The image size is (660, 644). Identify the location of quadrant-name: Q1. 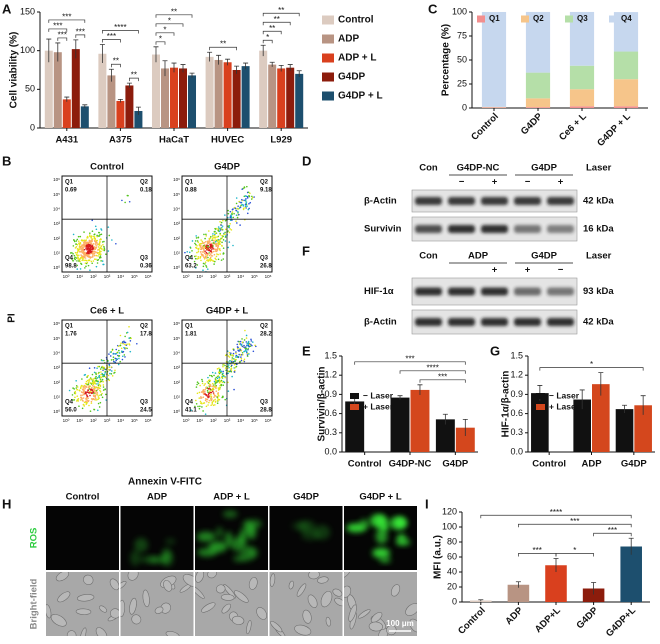
(189, 183).